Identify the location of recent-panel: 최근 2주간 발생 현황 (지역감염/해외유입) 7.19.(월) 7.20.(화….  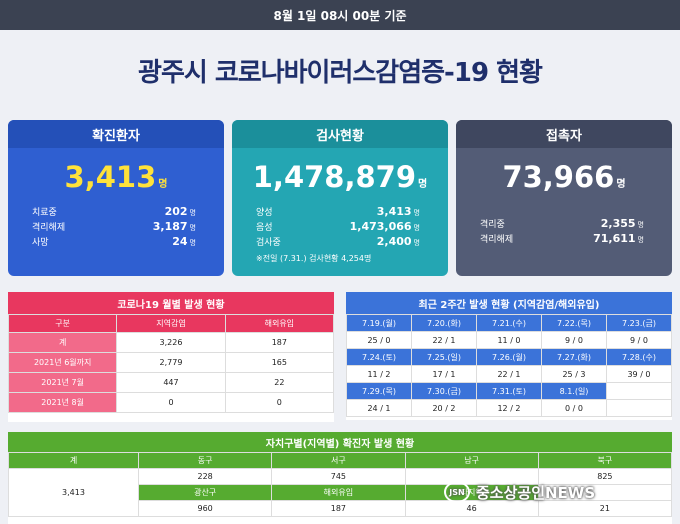
(509, 356).